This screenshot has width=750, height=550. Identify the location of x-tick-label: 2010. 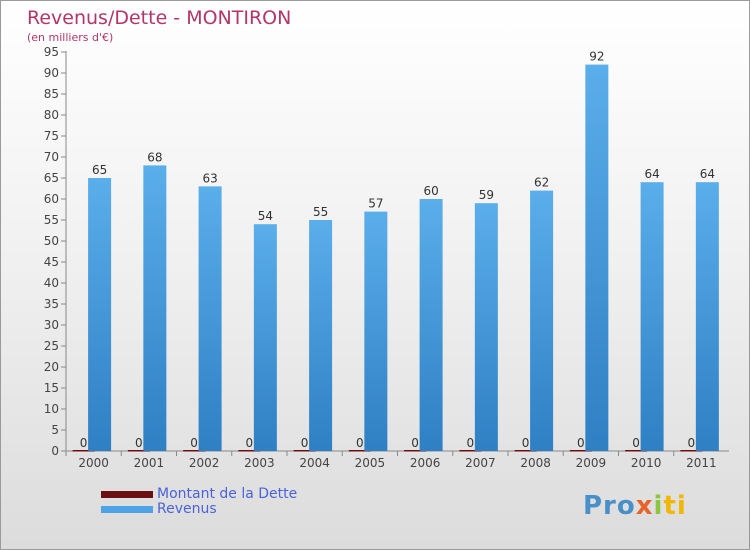
(646, 463).